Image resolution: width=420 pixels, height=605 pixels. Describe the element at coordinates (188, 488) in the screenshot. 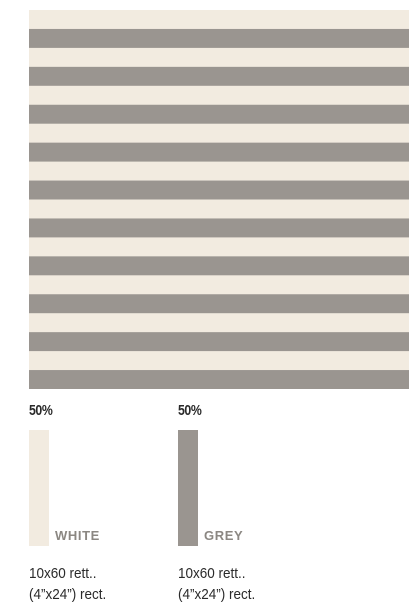

I see `color-swatch-grey` at that location.